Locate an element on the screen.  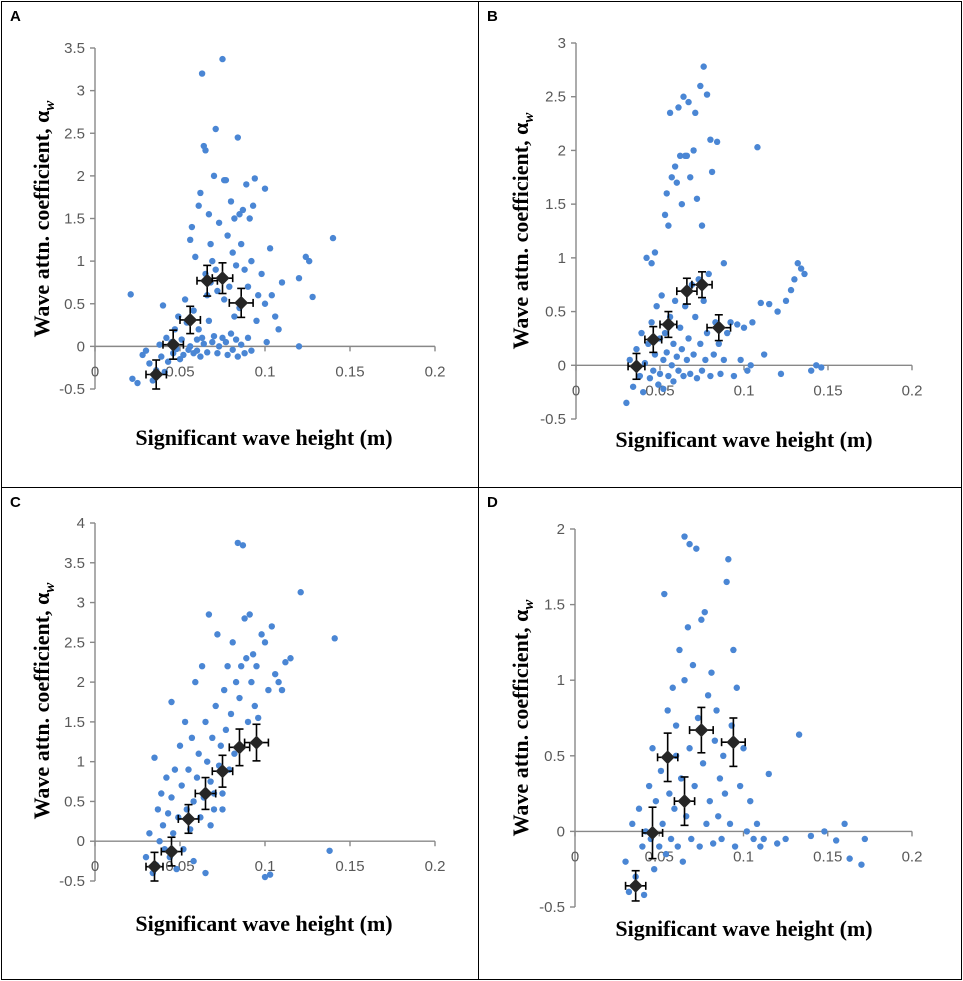
binned-means is located at coordinates (679, 326).